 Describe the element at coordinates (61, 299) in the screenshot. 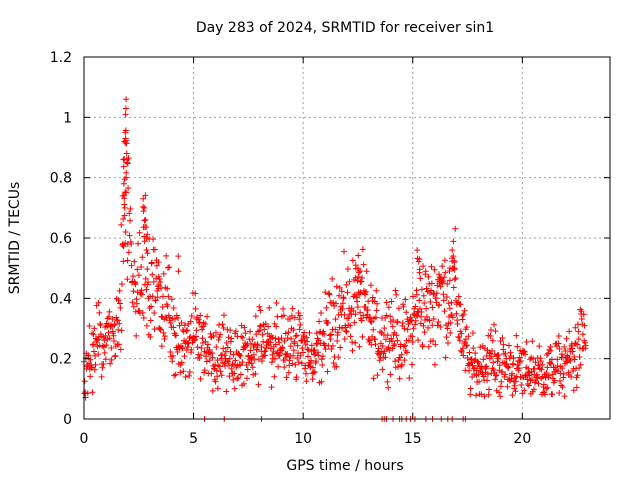

I see `y-tick-label: 0.4` at that location.